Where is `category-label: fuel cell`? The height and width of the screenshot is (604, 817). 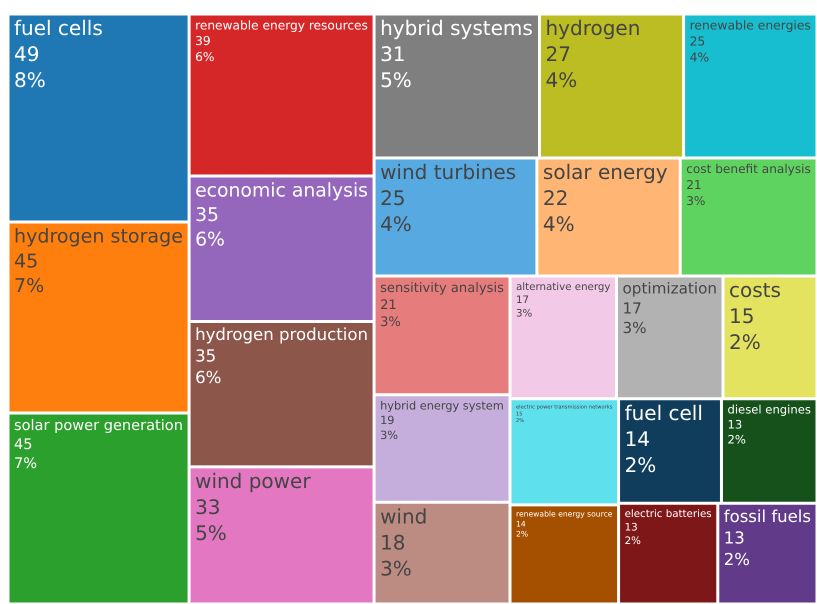 category-label: fuel cell is located at coordinates (663, 412).